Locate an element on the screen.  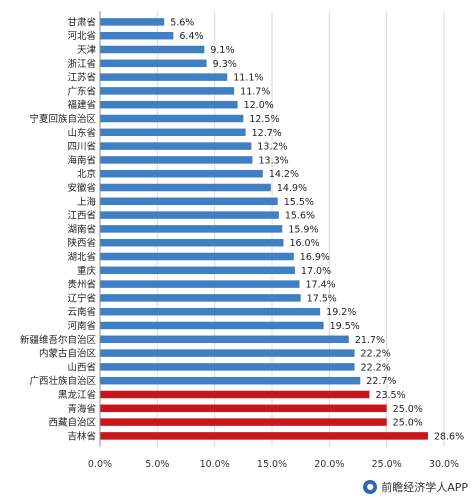
value-label: 28.6% is located at coordinates (449, 436).